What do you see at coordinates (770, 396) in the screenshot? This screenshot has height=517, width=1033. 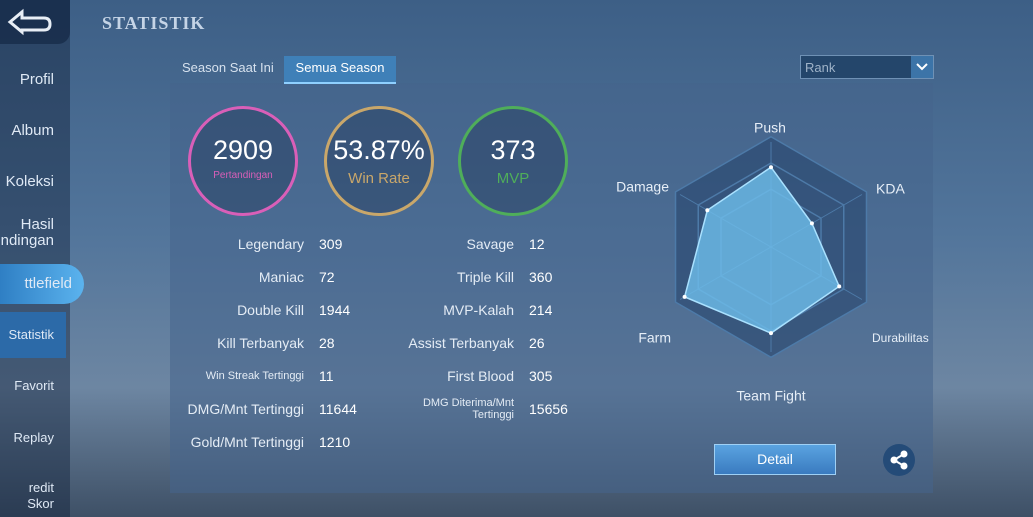 I see `radar-label: Team Fight` at bounding box center [770, 396].